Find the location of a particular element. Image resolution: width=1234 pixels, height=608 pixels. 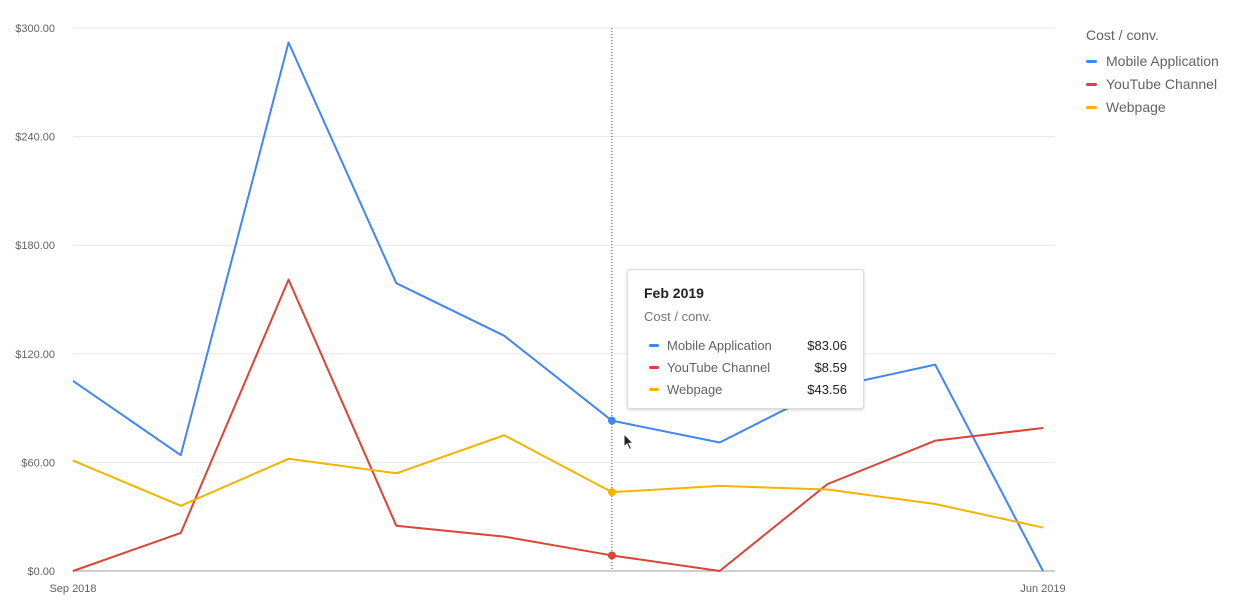

y-tick-label: $0.00 is located at coordinates (41, 572).